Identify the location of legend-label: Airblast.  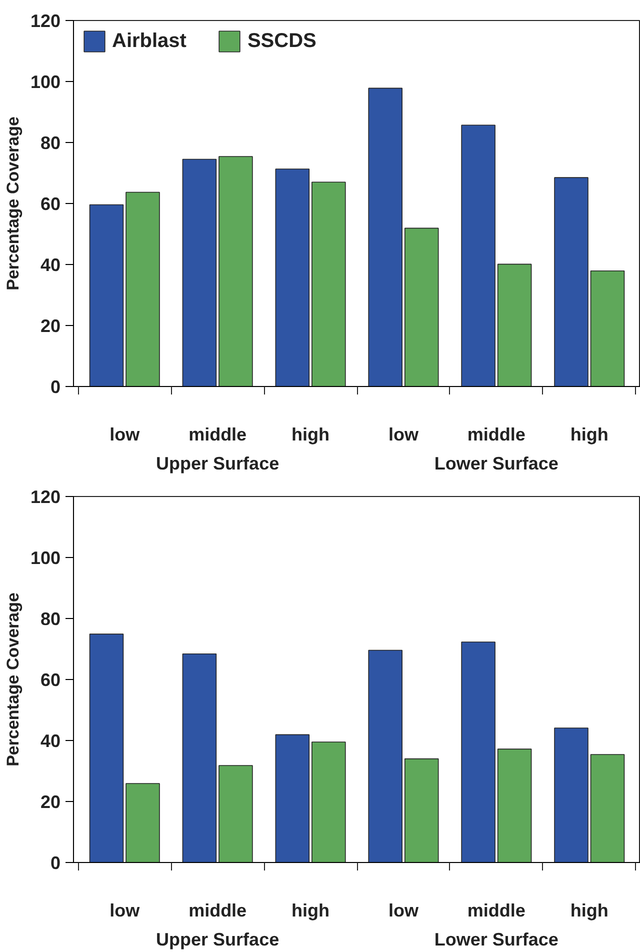
(149, 41).